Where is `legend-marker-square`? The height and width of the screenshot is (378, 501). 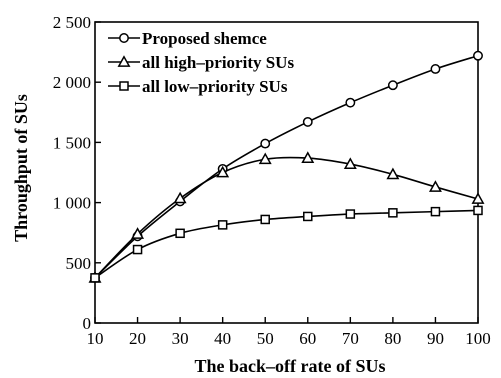 legend-marker-square is located at coordinates (124, 86).